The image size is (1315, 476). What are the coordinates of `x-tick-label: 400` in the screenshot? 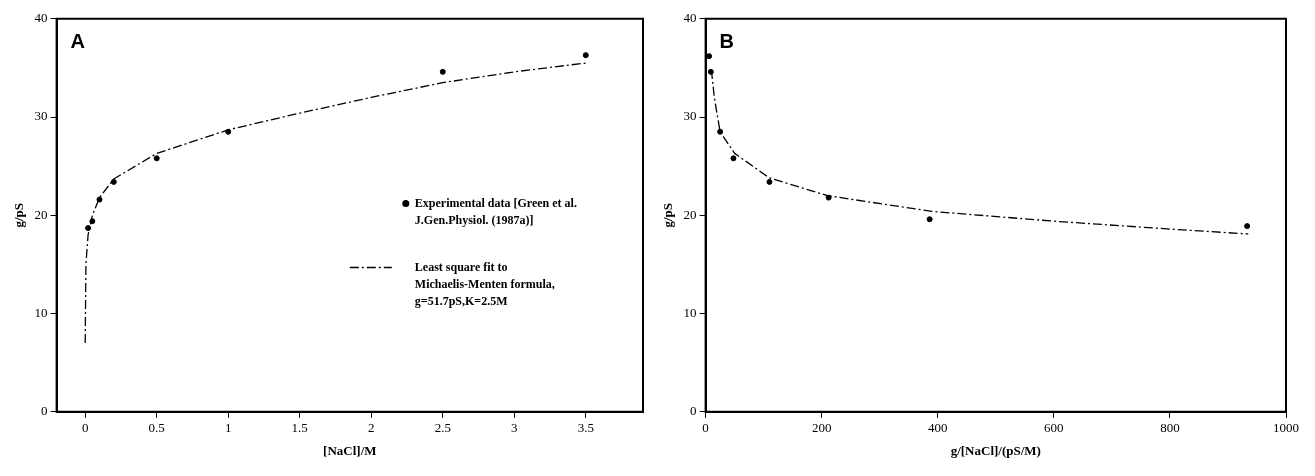 It's located at (938, 428).